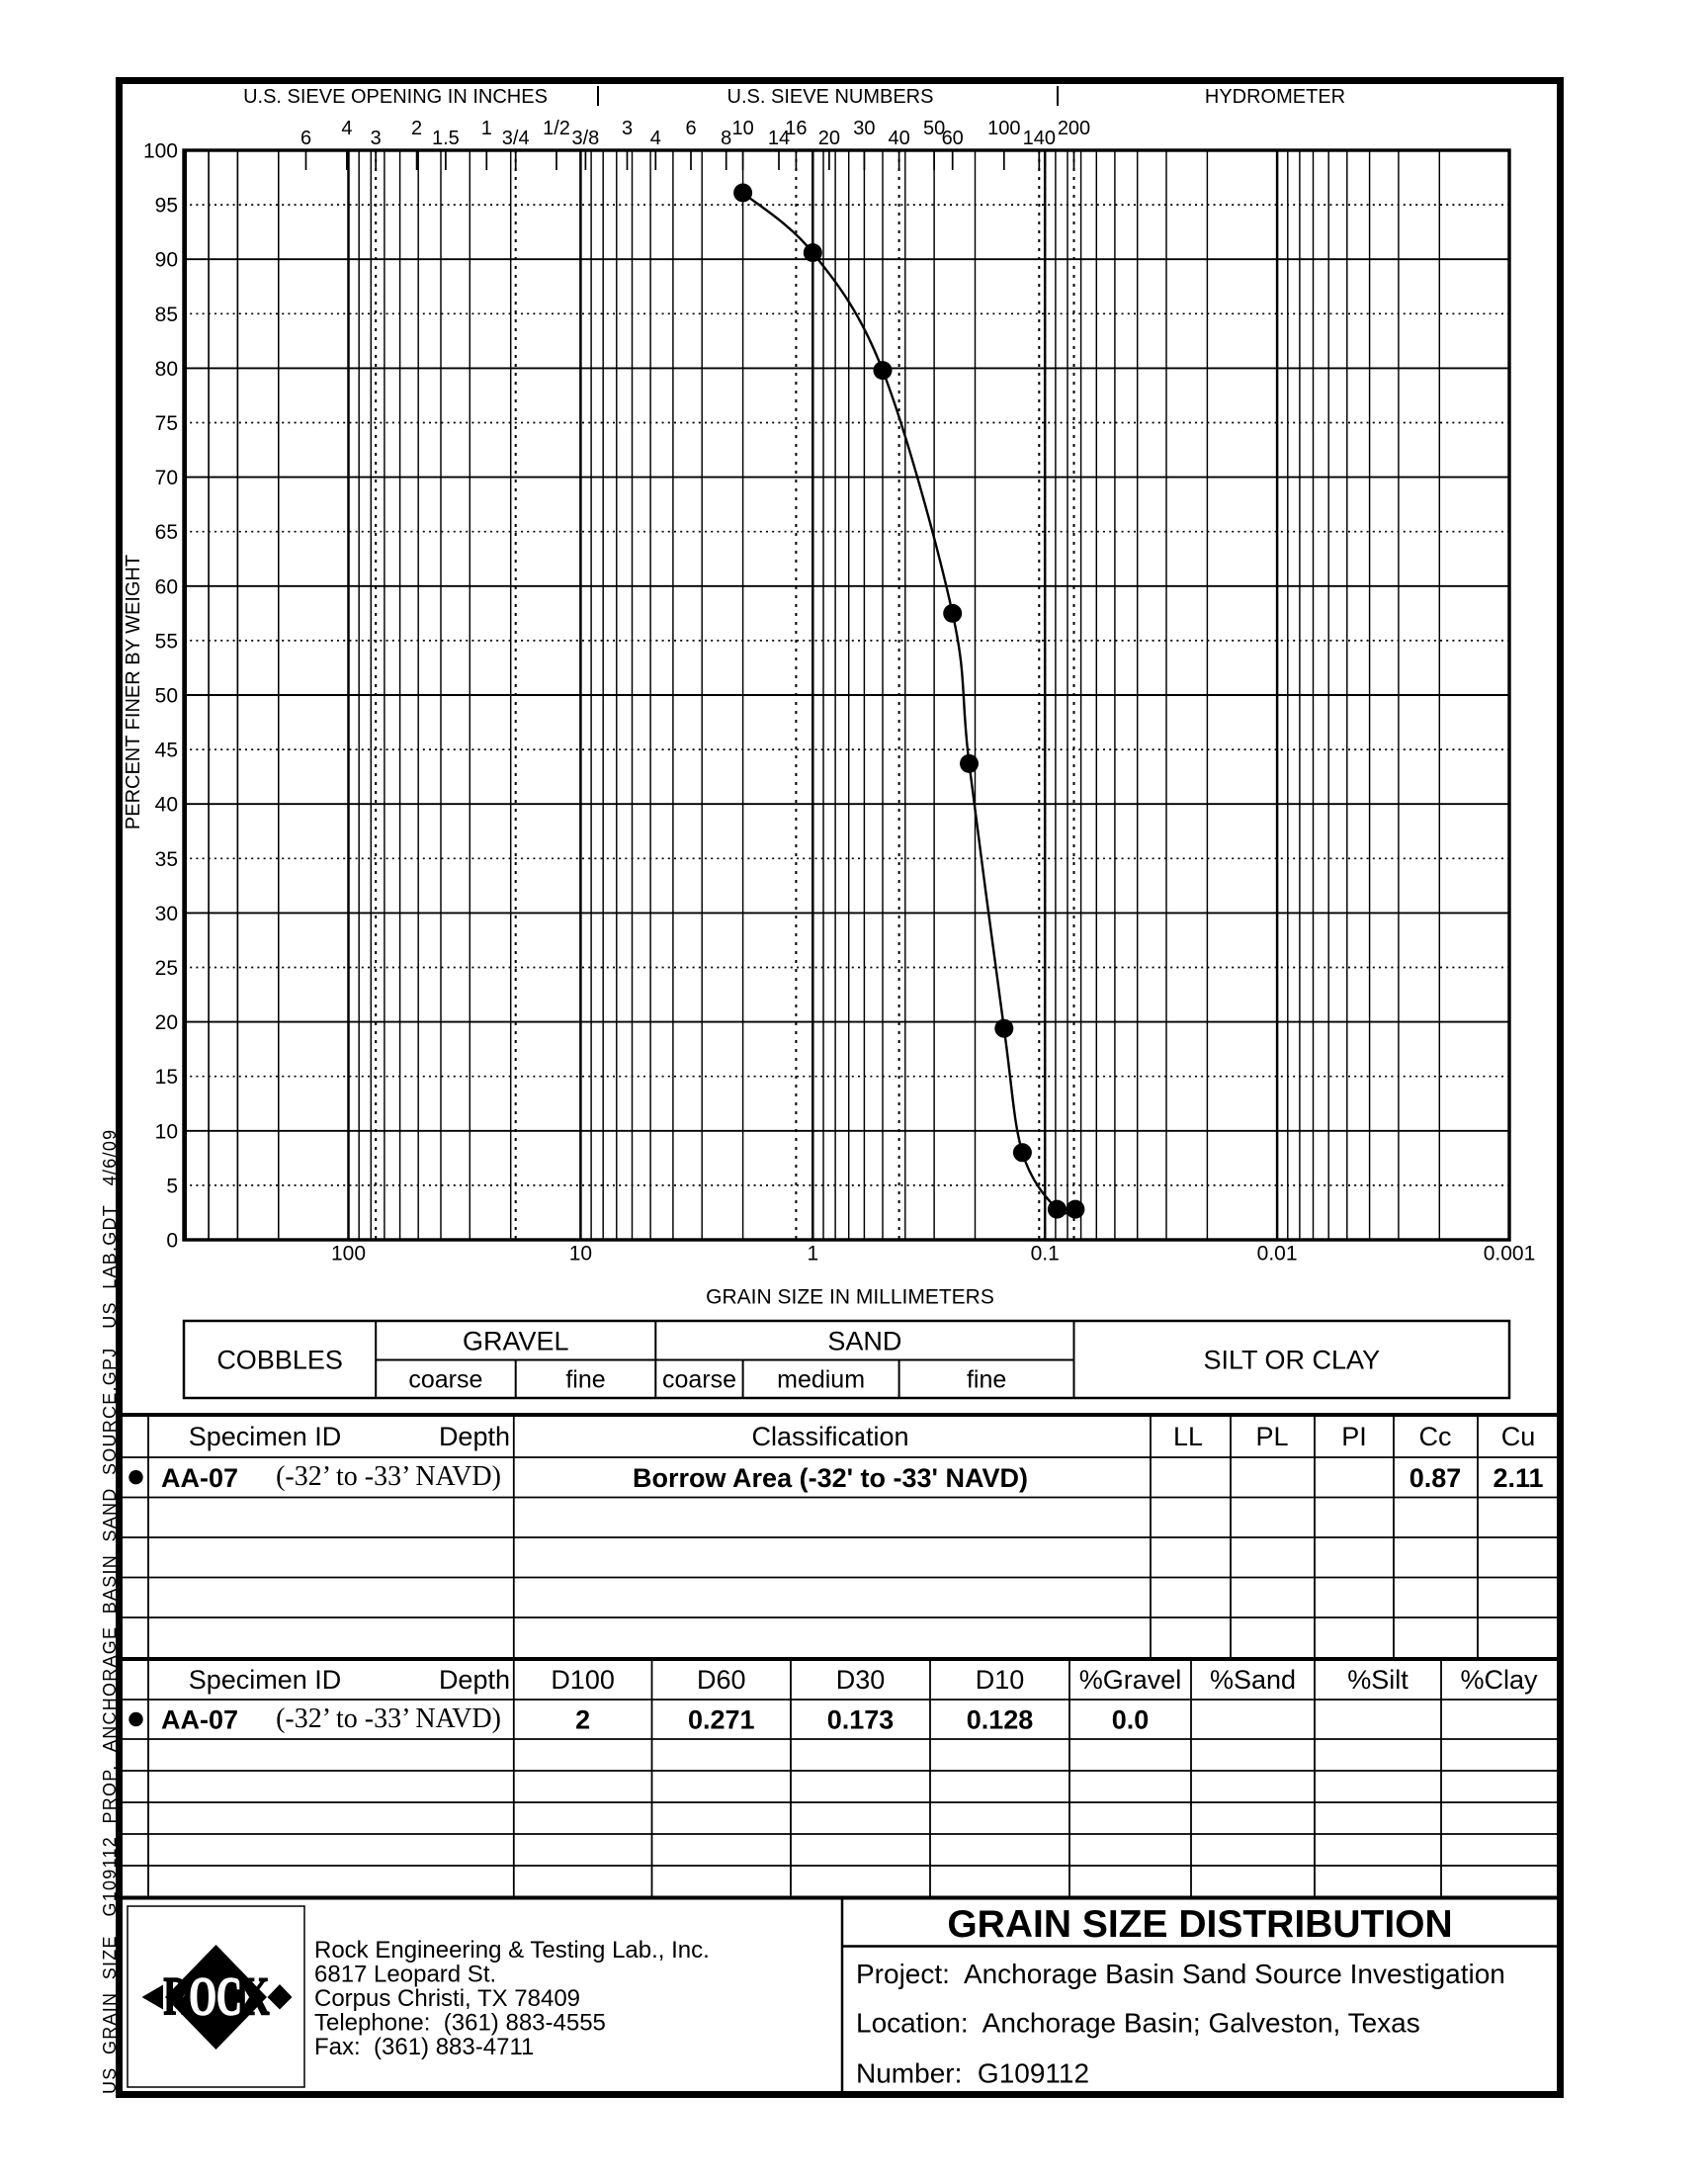  What do you see at coordinates (516, 1340) in the screenshot?
I see `svg-text: GRAVEL` at bounding box center [516, 1340].